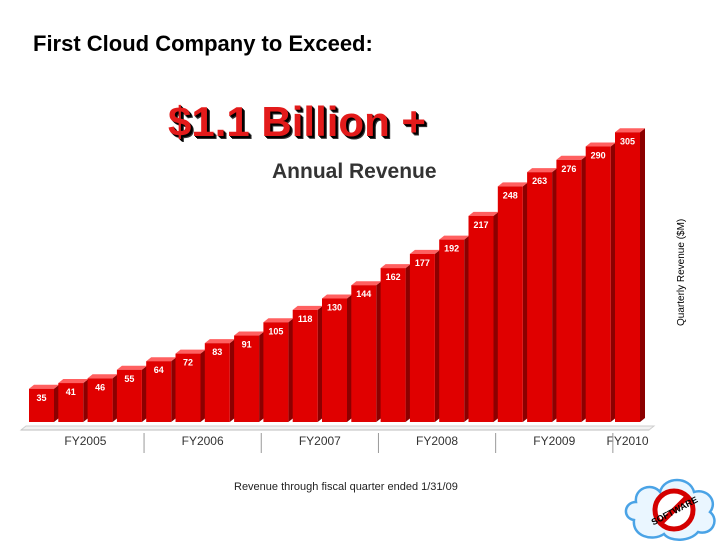 This screenshot has width=728, height=546. Describe the element at coordinates (247, 345) in the screenshot. I see `bar-value-label: 91` at that location.